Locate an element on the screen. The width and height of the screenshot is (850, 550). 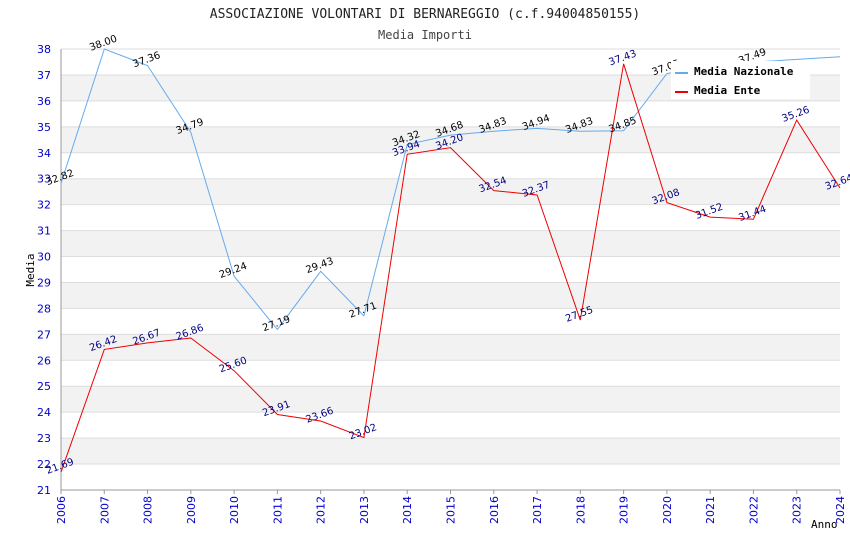
y-tick-label: 28 is located at coordinates (44, 308).